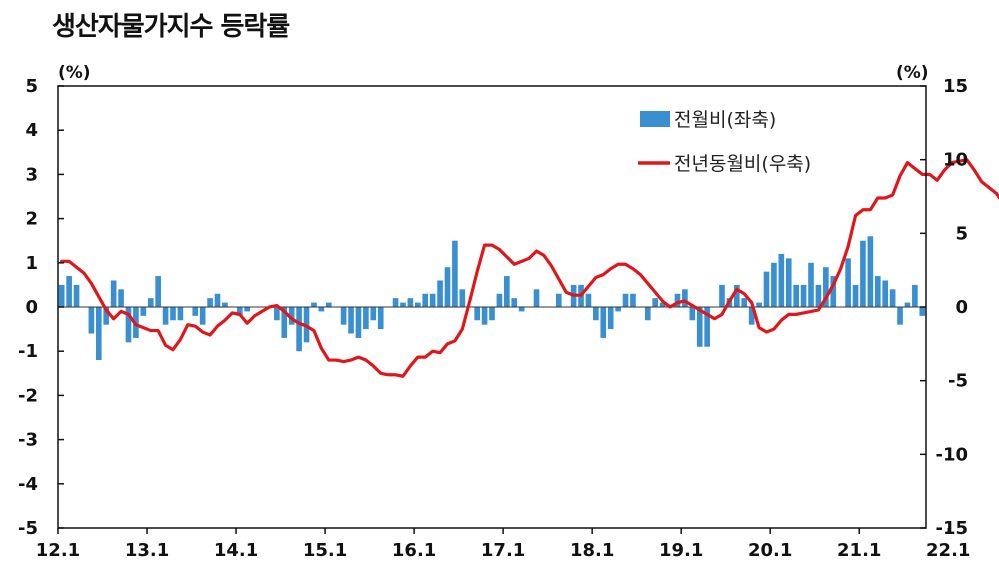 The width and height of the screenshot is (999, 575). Describe the element at coordinates (951, 454) in the screenshot. I see `right-tick-label-5: -10` at that location.